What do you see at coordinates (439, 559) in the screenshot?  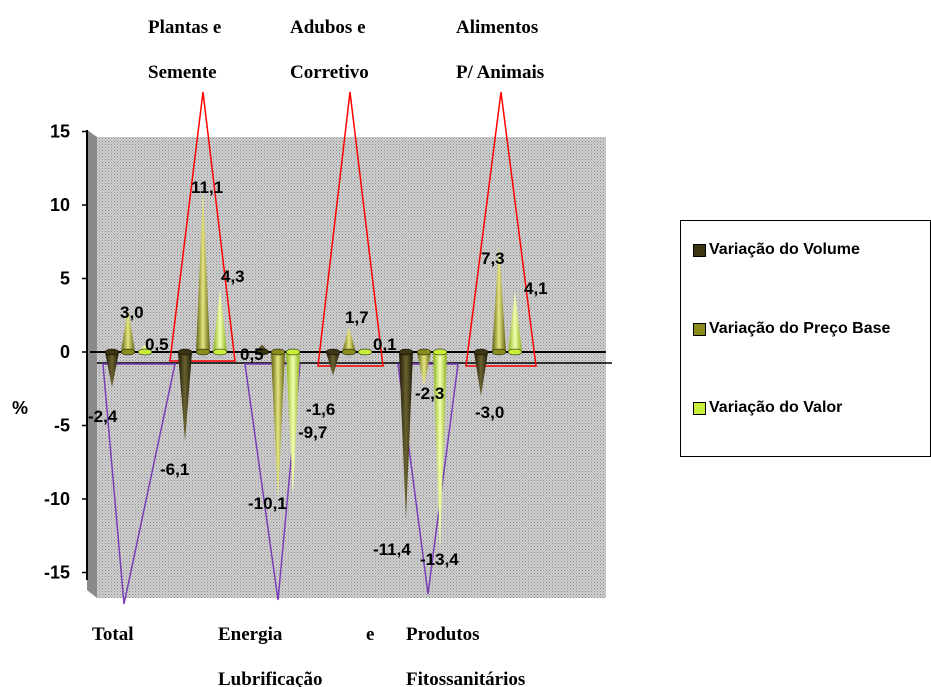 I see `data-label: -13,4` at bounding box center [439, 559].